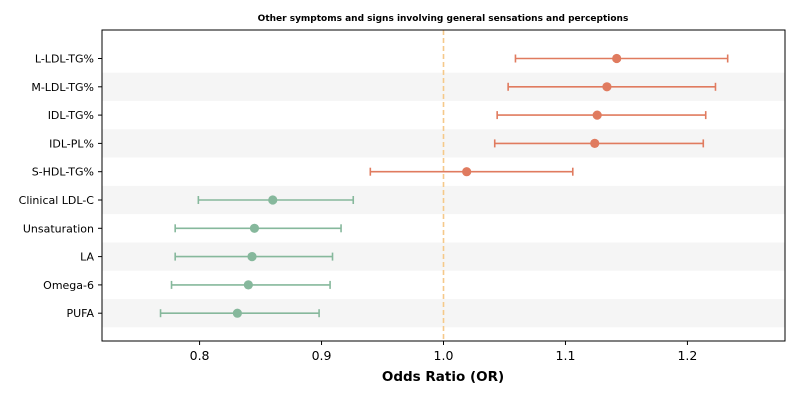 The width and height of the screenshot is (800, 400). I want to click on y-tick-label: Clinical LDL-C, so click(57, 200).